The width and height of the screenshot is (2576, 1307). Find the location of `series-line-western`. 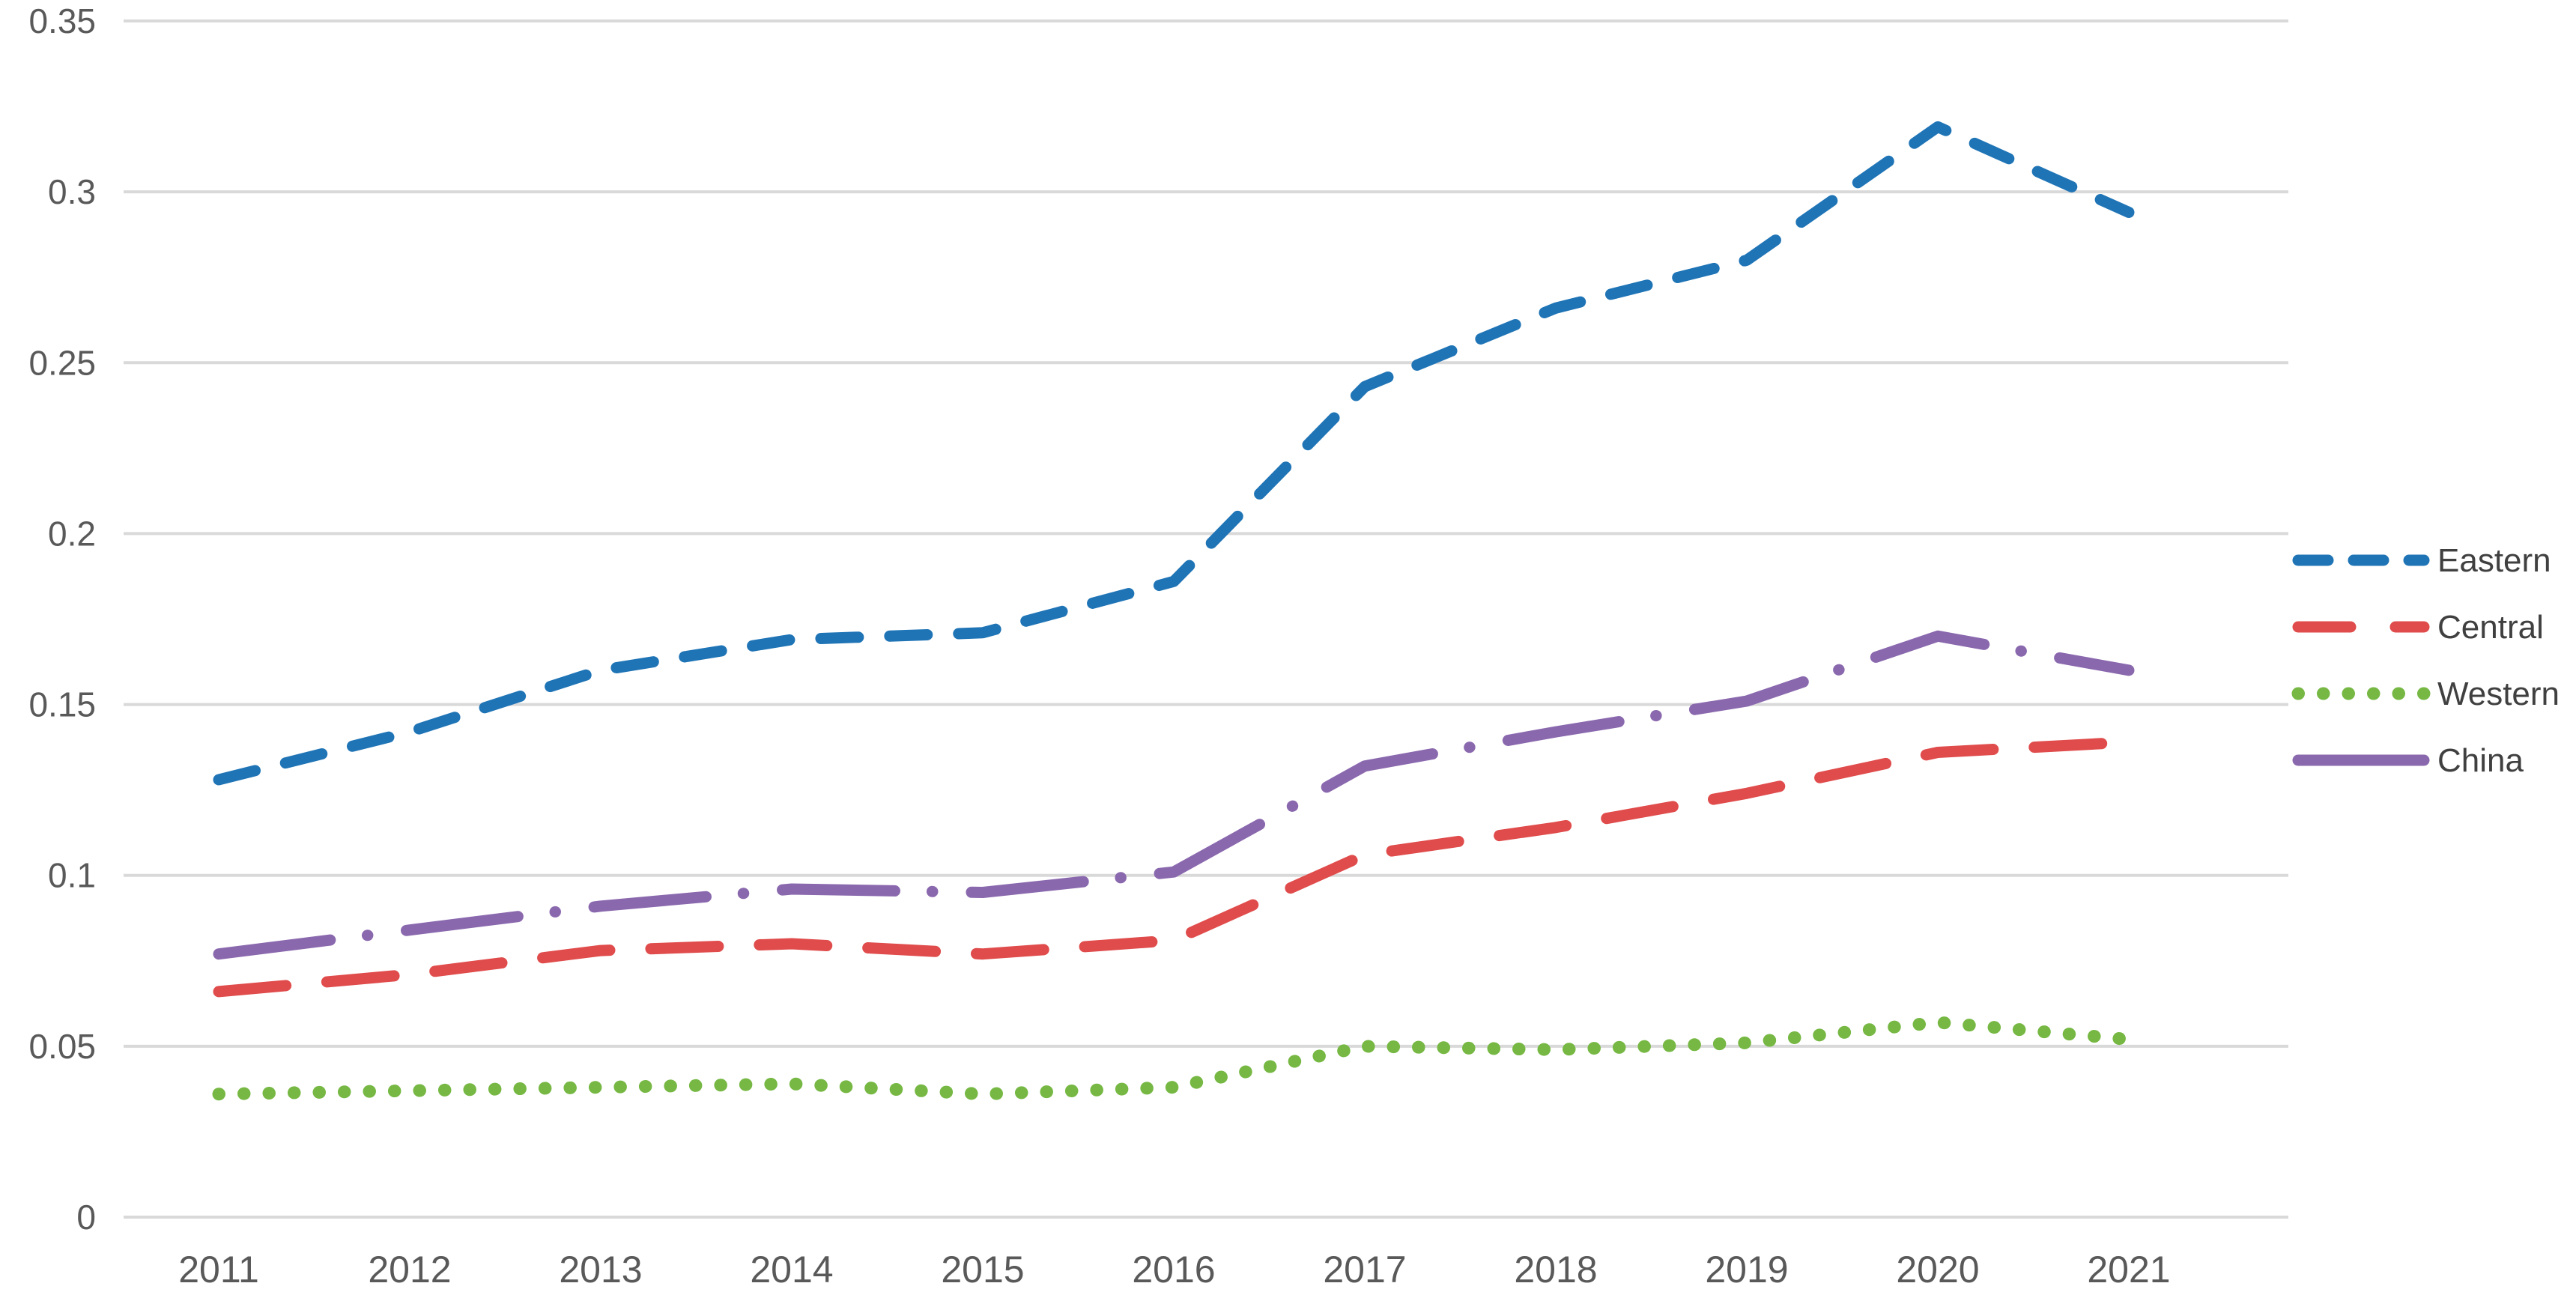

series-line-western is located at coordinates (1174, 1058).